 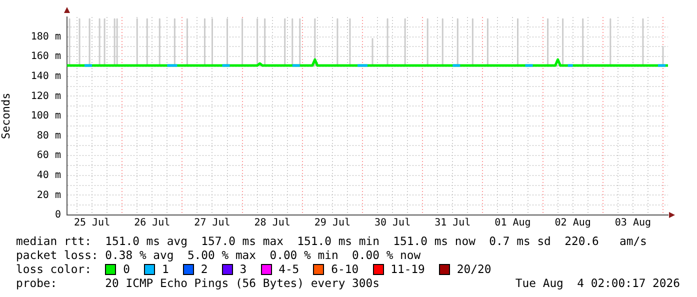 I want to click on text: Tue Aug 4 02:00:17 2026, so click(x=597, y=283).